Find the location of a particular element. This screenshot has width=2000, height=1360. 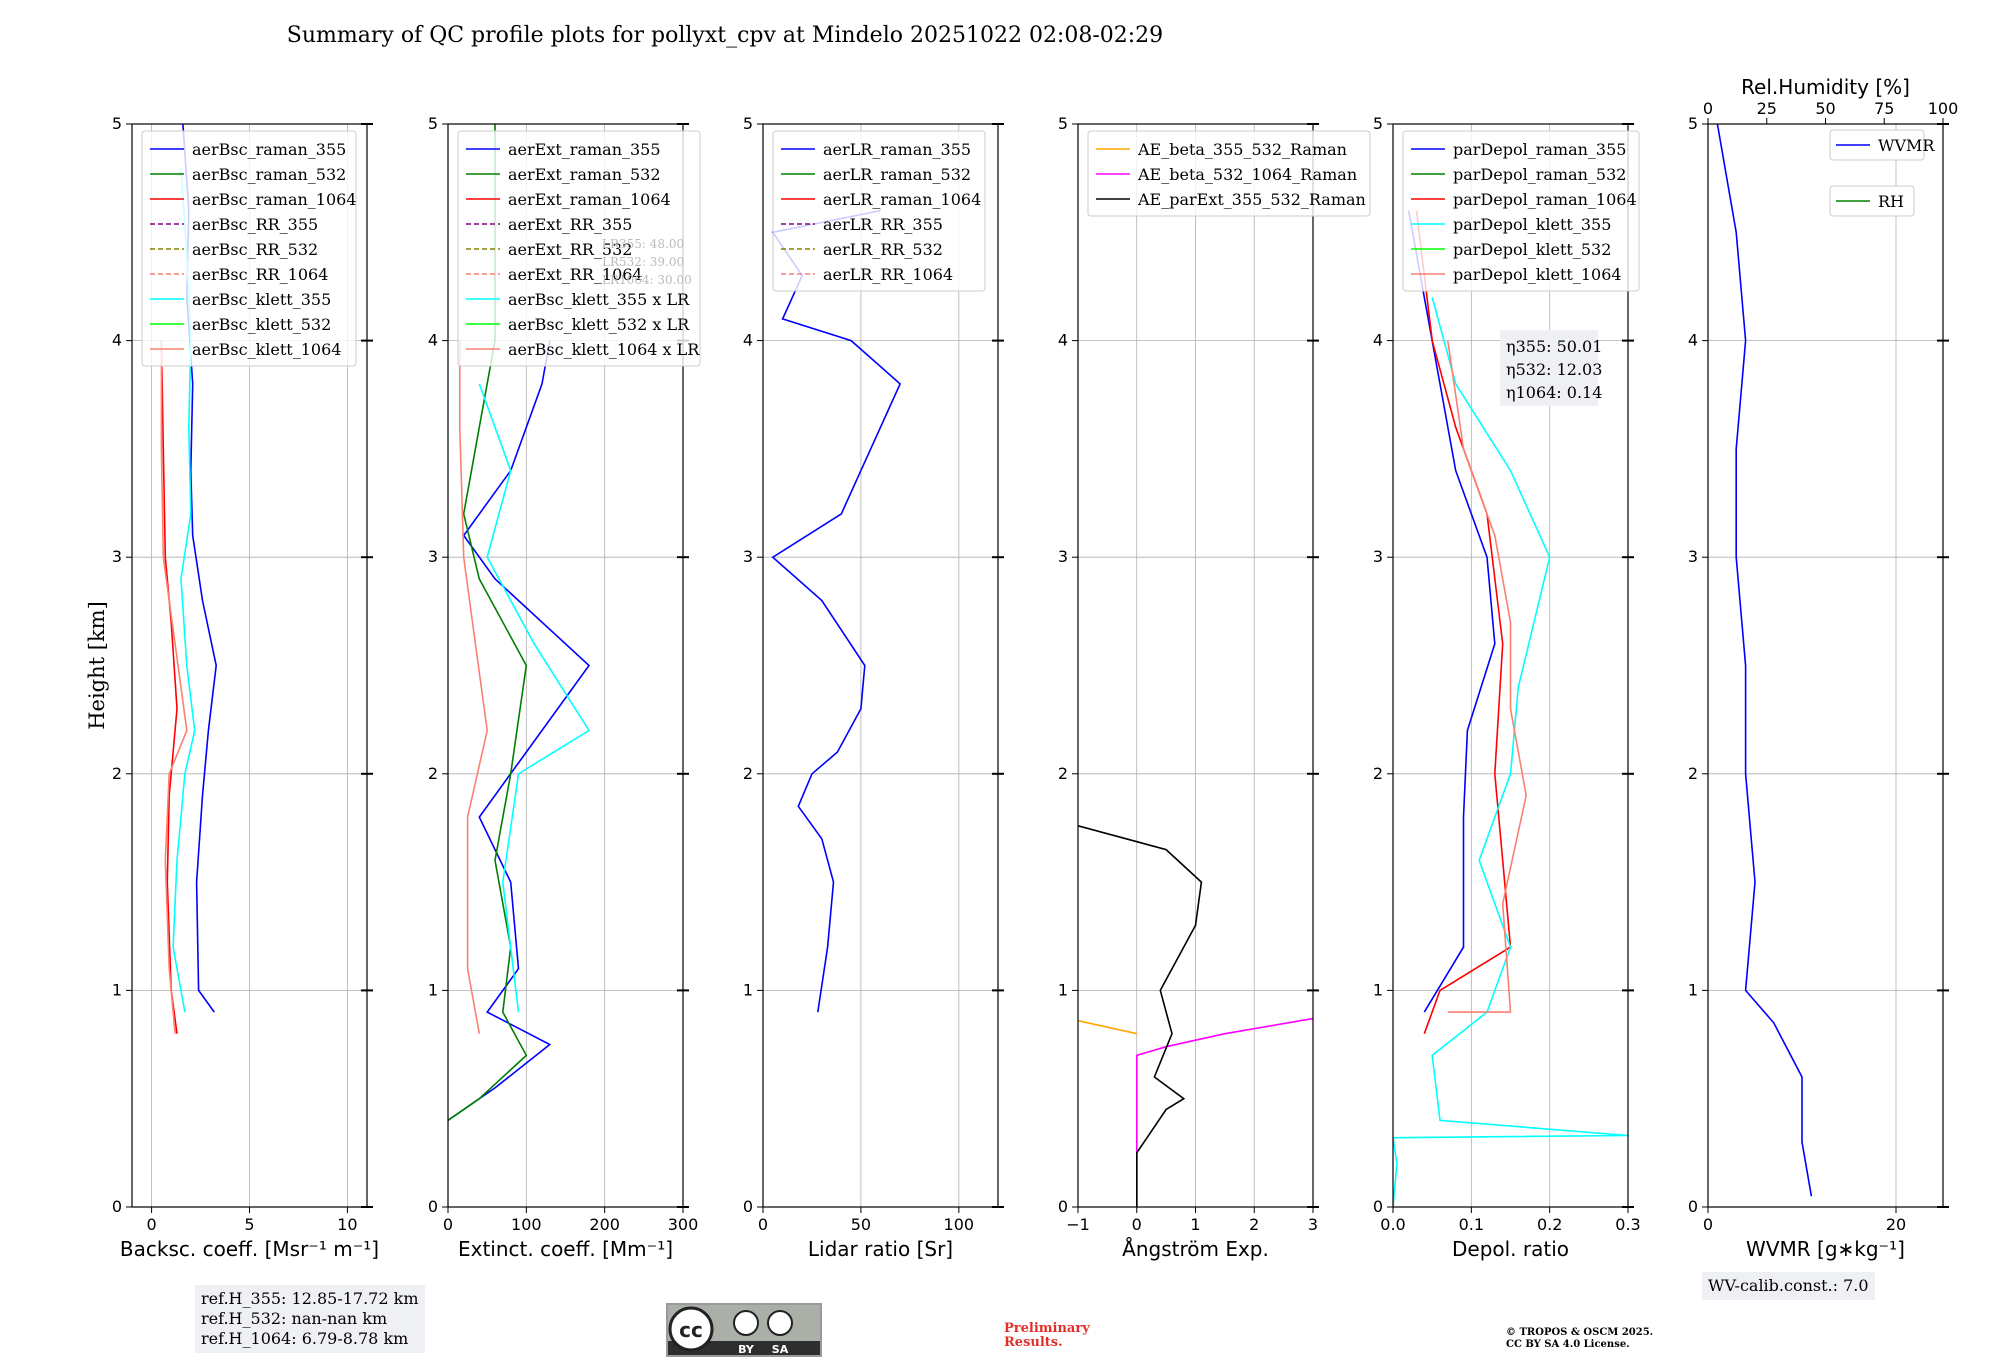

series-aerBsc_klett_1064 x LR is located at coordinates (474, 687).